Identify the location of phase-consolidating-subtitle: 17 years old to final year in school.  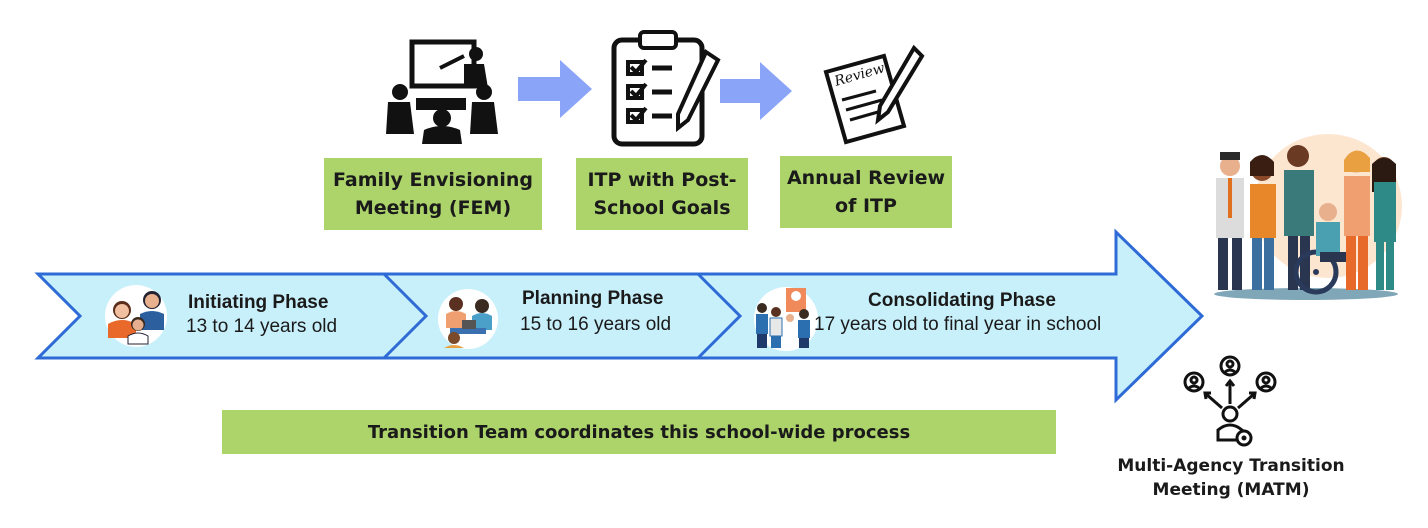
(958, 324).